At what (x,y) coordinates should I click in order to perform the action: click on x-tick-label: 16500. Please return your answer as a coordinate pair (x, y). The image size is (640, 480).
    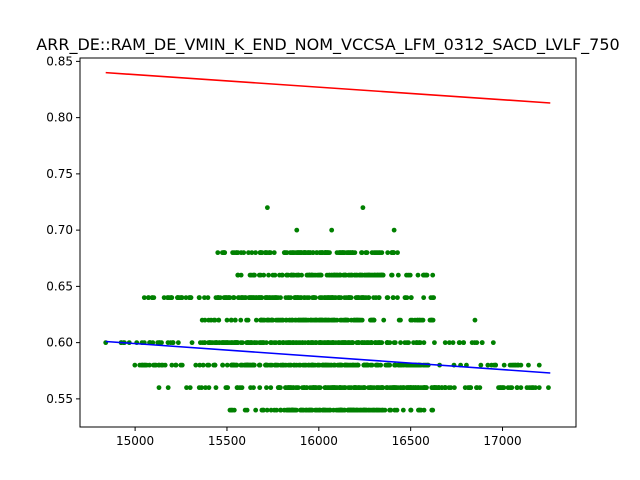
    Looking at the image, I should click on (411, 441).